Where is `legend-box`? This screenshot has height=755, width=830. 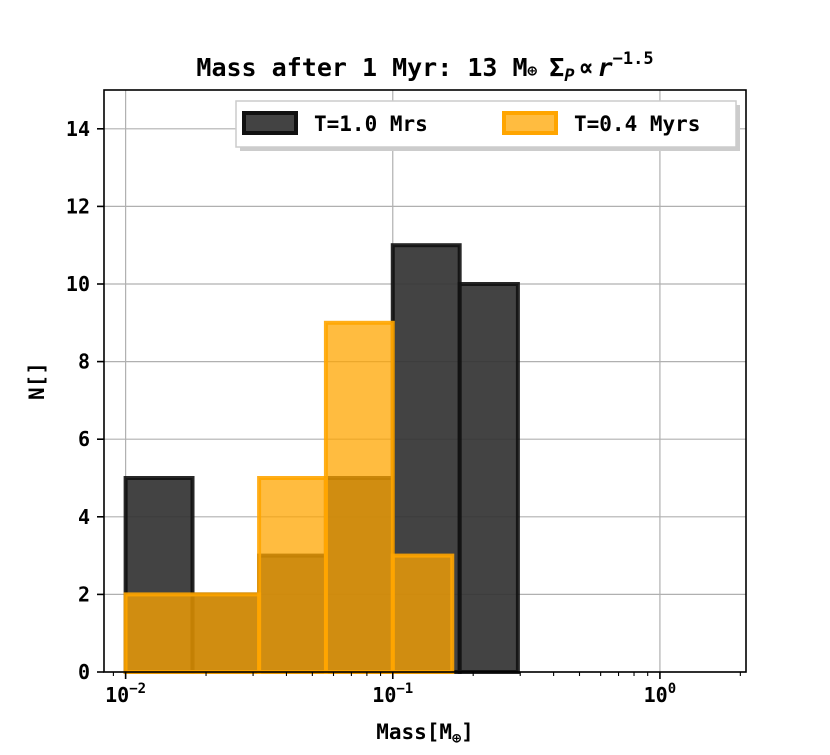 legend-box is located at coordinates (486, 124).